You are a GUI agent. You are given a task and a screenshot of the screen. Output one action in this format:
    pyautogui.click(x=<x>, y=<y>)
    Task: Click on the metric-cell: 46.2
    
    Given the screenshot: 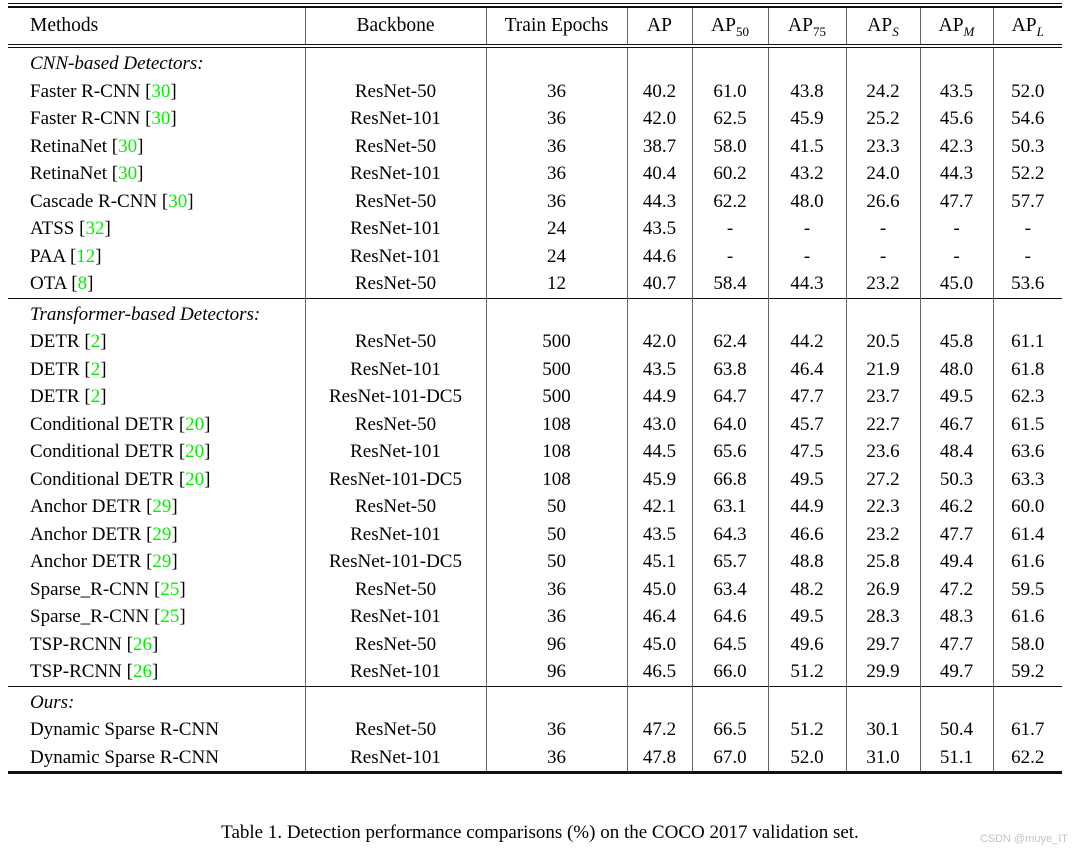 What is the action you would take?
    pyautogui.click(x=957, y=507)
    